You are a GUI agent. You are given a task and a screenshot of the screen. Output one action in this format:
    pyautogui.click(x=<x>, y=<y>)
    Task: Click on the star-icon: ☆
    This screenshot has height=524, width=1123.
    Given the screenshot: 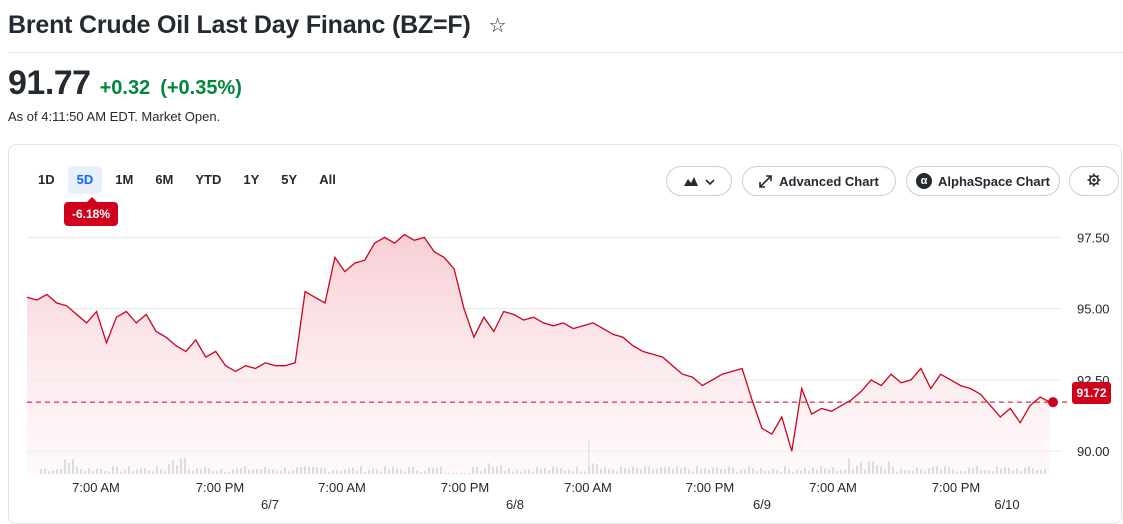 What is the action you would take?
    pyautogui.click(x=497, y=25)
    